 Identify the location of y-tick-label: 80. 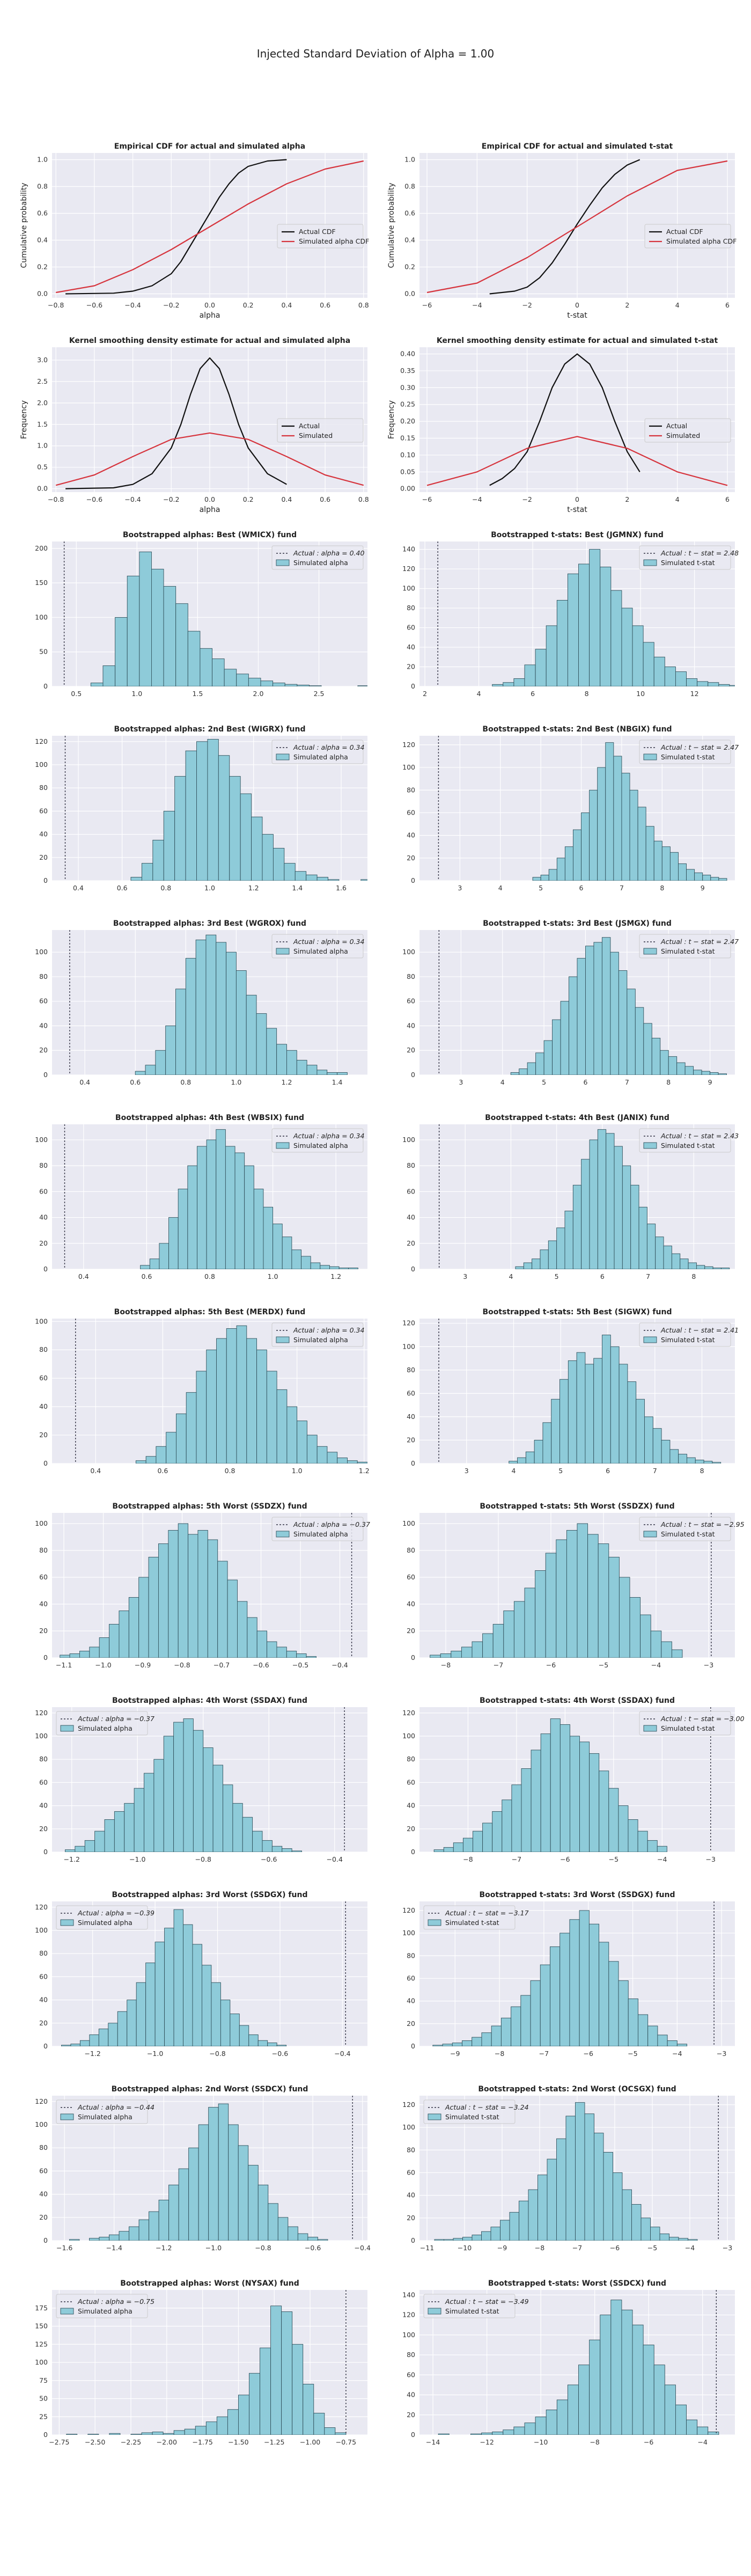
(411, 1370).